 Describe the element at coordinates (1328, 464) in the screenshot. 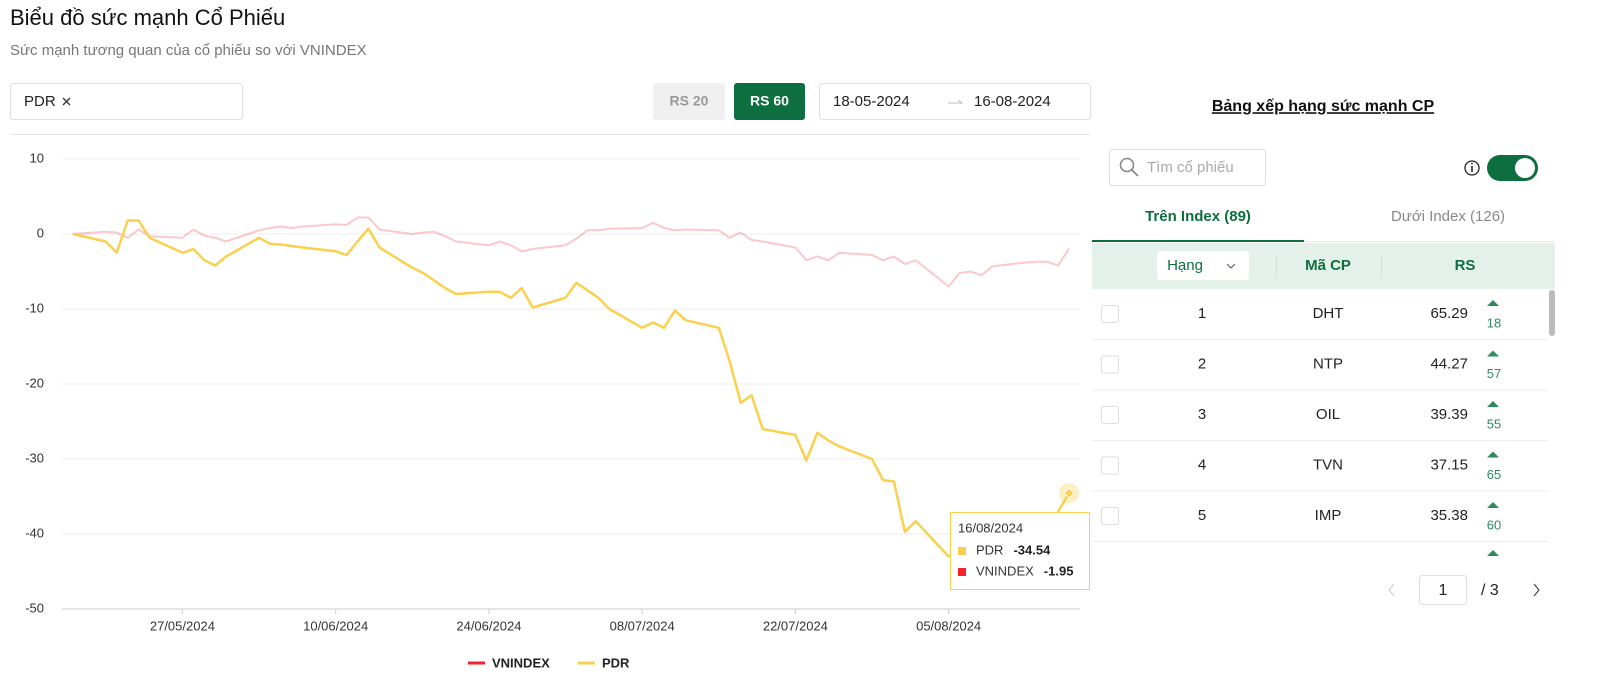

I see `stock-code: TVN` at that location.